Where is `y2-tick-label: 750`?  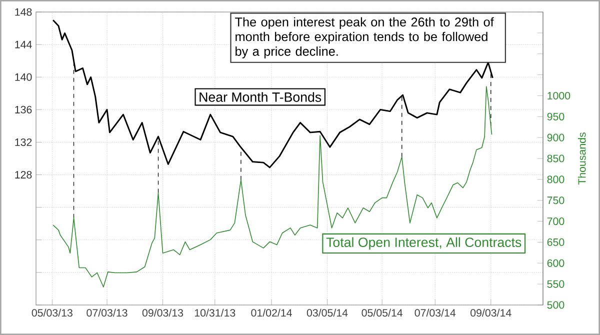
y2-tick-label: 750 is located at coordinates (555, 200).